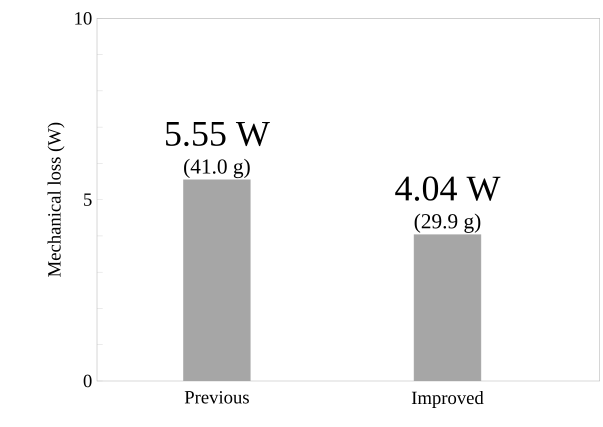  I want to click on annotation: (41.0 g), so click(217, 168).